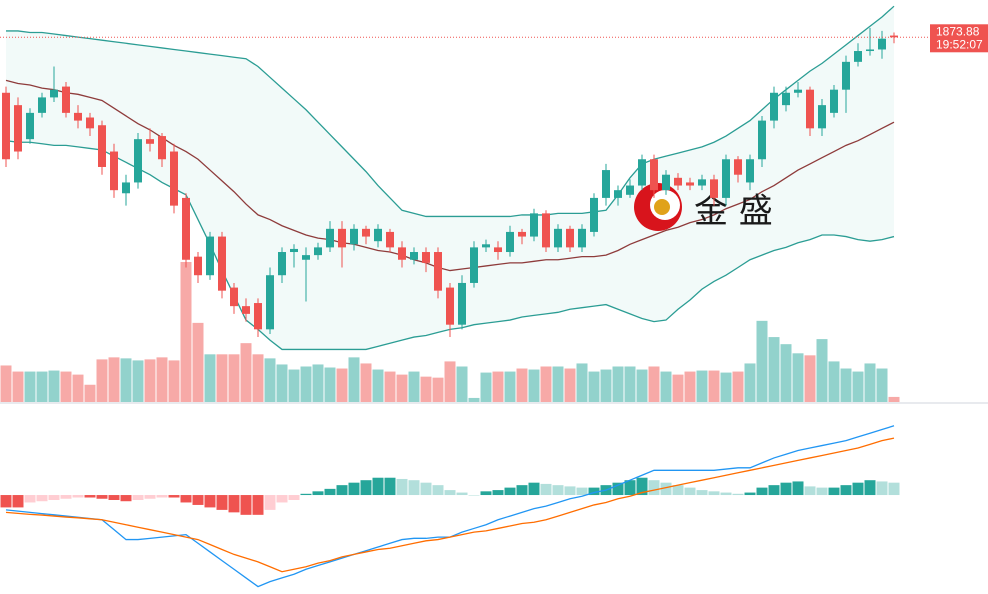  What do you see at coordinates (959, 44) in the screenshot?
I see `time-label: 19:52:07` at bounding box center [959, 44].